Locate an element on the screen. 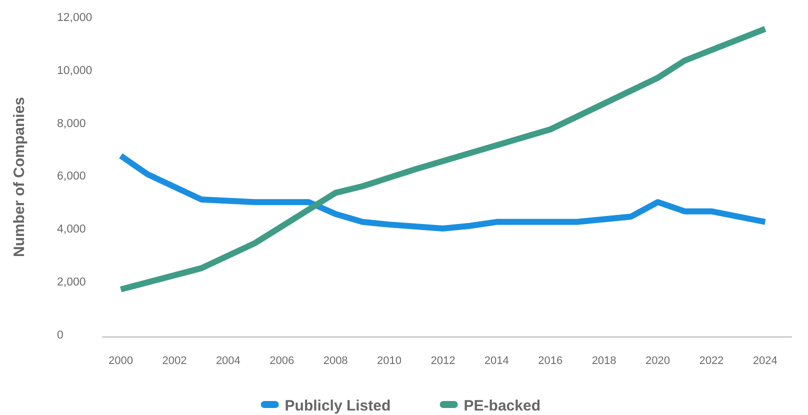 The image size is (808, 415). x-tick-label: 2012 is located at coordinates (443, 361).